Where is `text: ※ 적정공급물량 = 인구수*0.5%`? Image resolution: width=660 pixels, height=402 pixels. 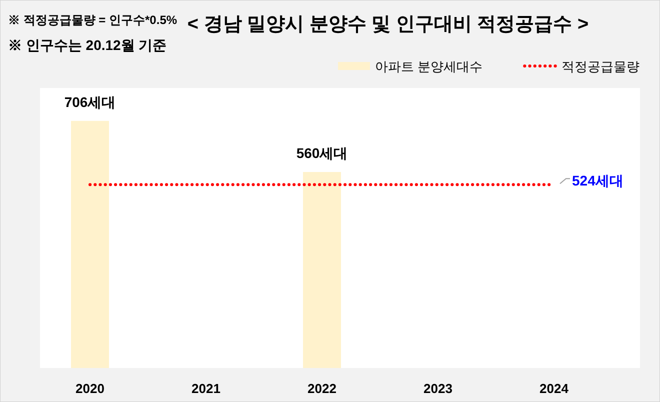 text: ※ 적정공급물량 = 인구수*0.5% is located at coordinates (93, 20).